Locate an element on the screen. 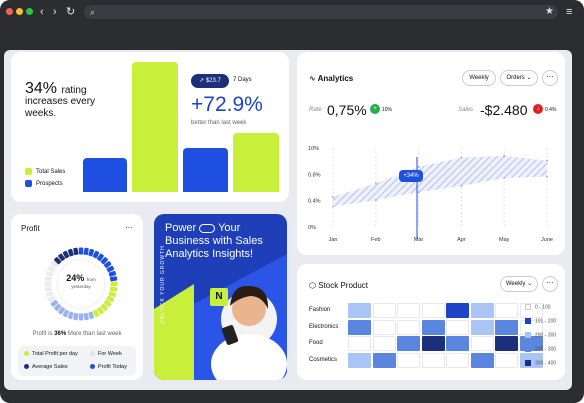 The image size is (584, 403). x-tick-label: June is located at coordinates (547, 240).